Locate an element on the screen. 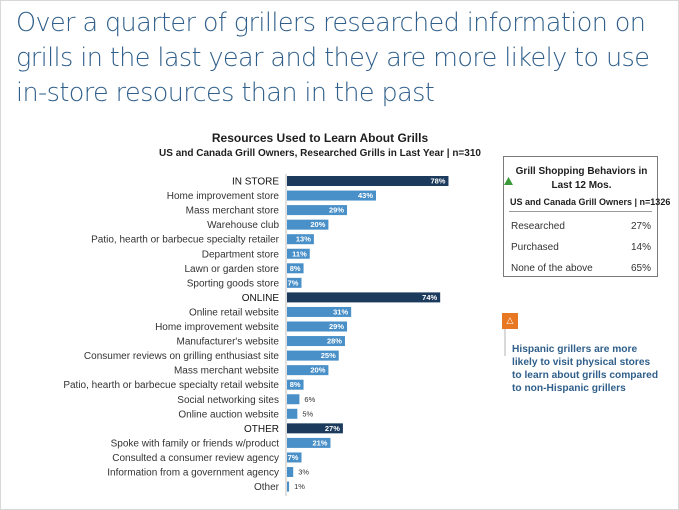  value-label-social-networking-sites: 6% is located at coordinates (309, 399).